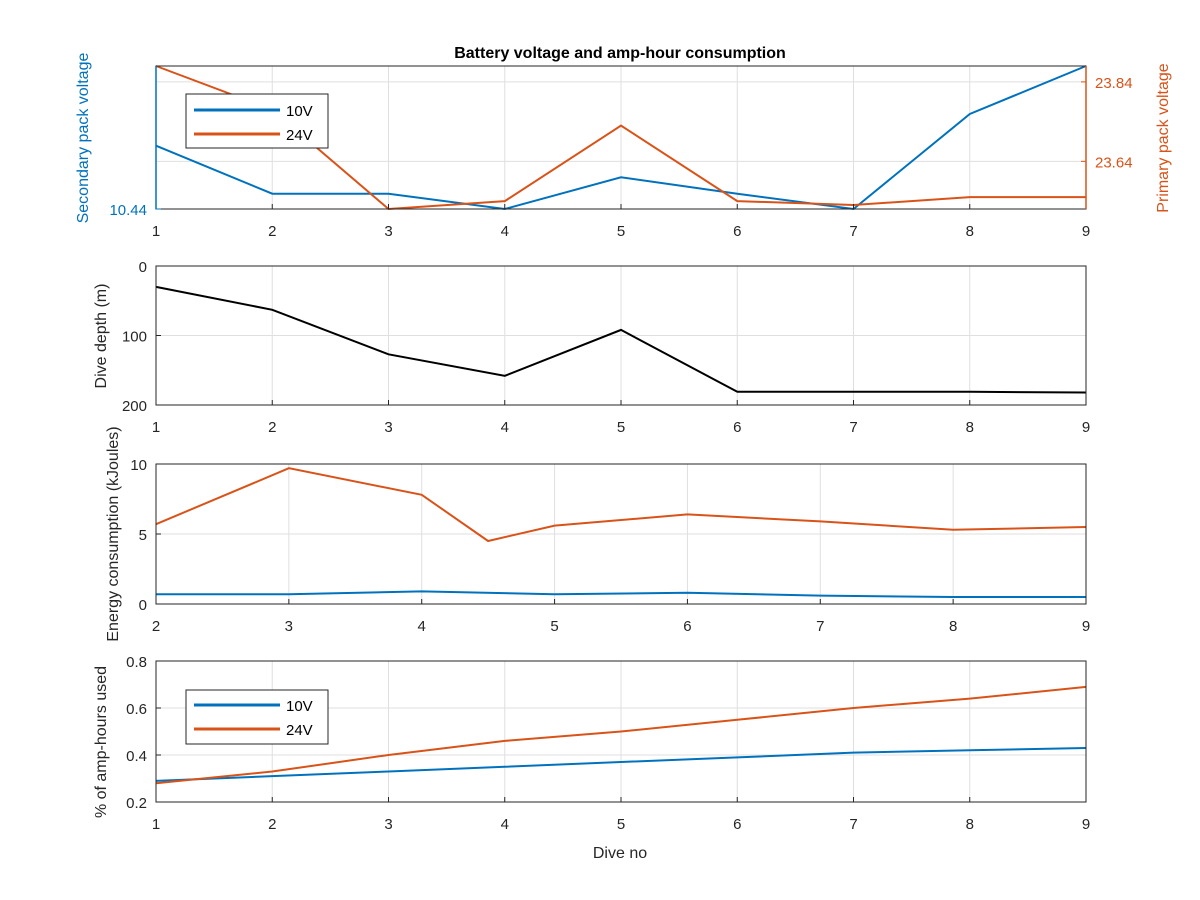  Describe the element at coordinates (299, 135) in the screenshot. I see `voltage-legend-24v-label: 24V` at that location.